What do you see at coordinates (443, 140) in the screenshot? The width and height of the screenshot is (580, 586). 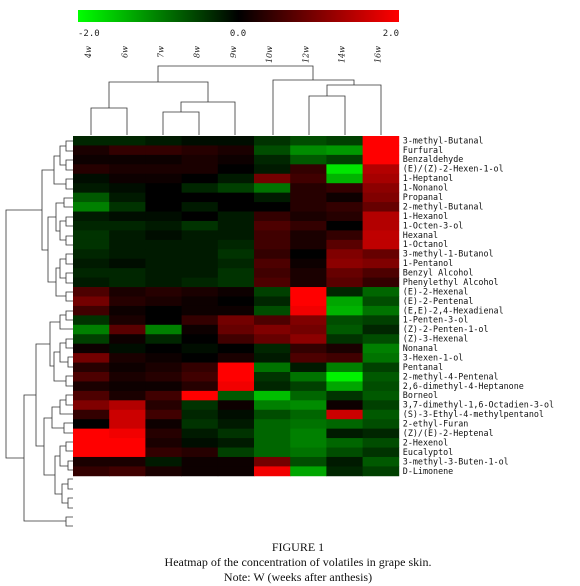 I see `row-label: 3-methyl-Butanal` at bounding box center [443, 140].